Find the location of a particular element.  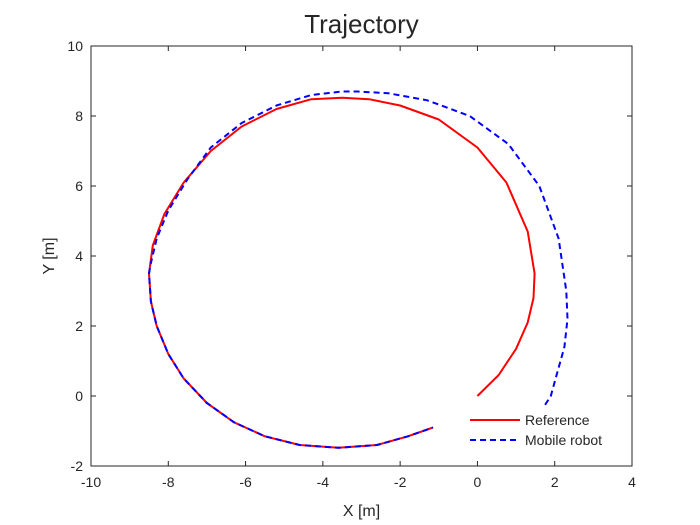

x-tick-label: -4 is located at coordinates (323, 482).